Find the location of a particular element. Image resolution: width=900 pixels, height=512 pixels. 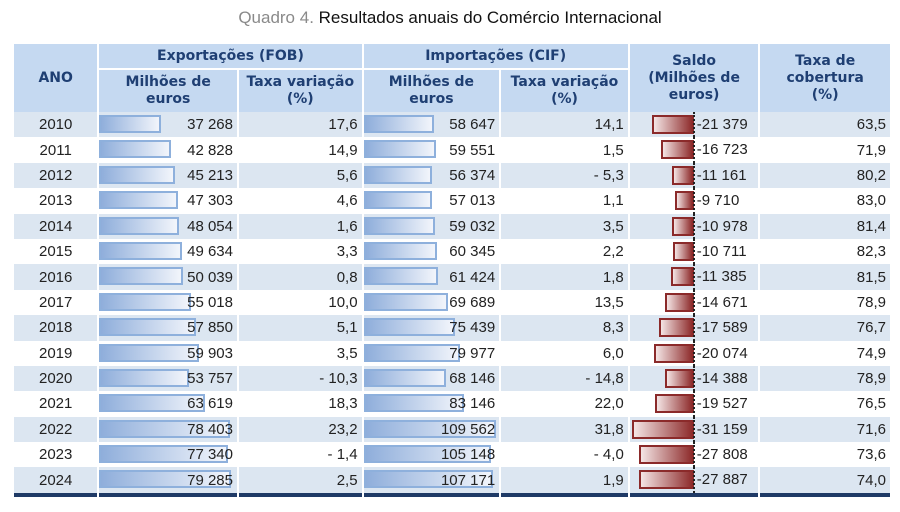

cell-exp-value: 78 403 is located at coordinates (168, 429).